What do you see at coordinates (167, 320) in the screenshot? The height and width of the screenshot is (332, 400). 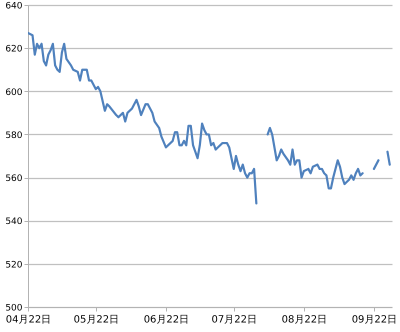 I see `x-tick-label: 06月22日` at bounding box center [167, 320].